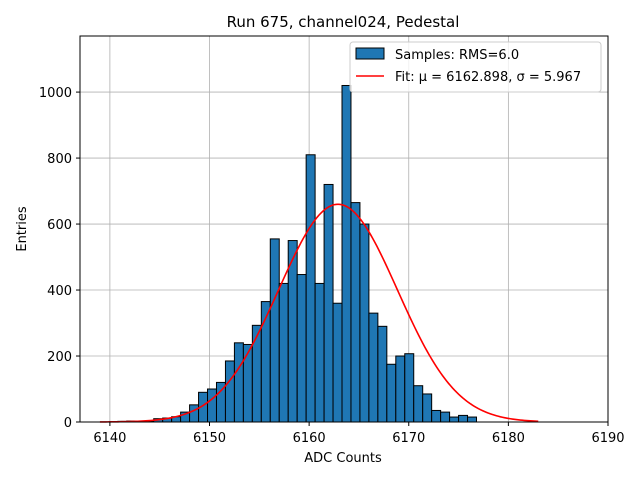  What do you see at coordinates (59, 357) in the screenshot?
I see `y-tick-label: 200` at bounding box center [59, 357].